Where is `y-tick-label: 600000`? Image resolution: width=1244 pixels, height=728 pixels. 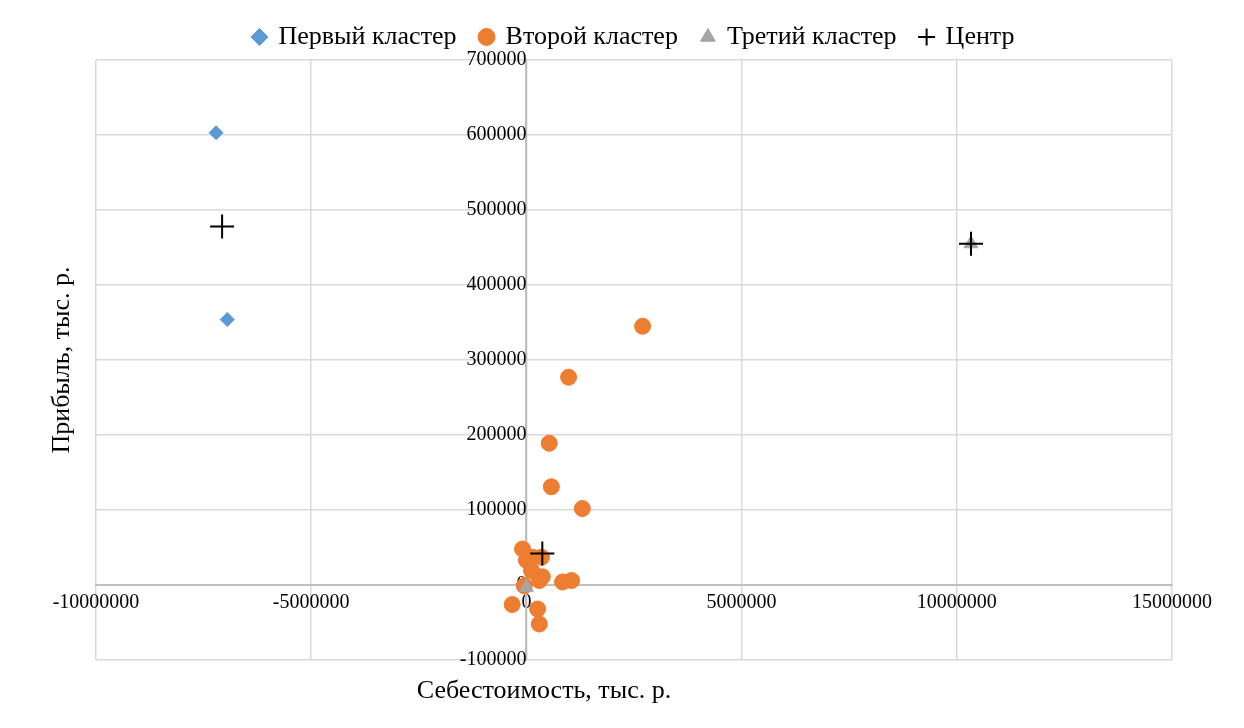
y-tick-label: 600000 is located at coordinates (496, 133).